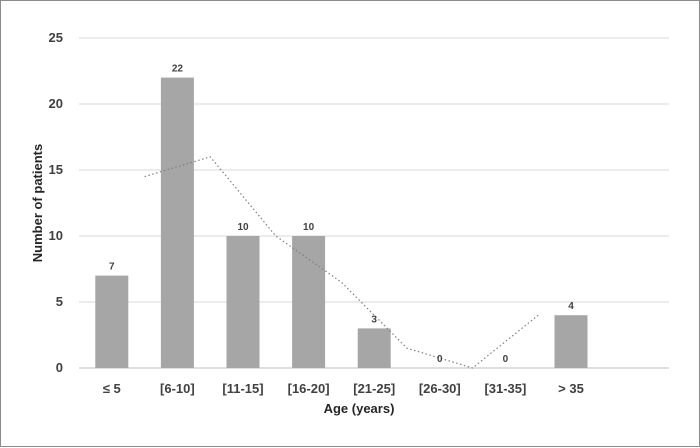 The width and height of the screenshot is (700, 448). I want to click on data-label: 7, so click(112, 267).